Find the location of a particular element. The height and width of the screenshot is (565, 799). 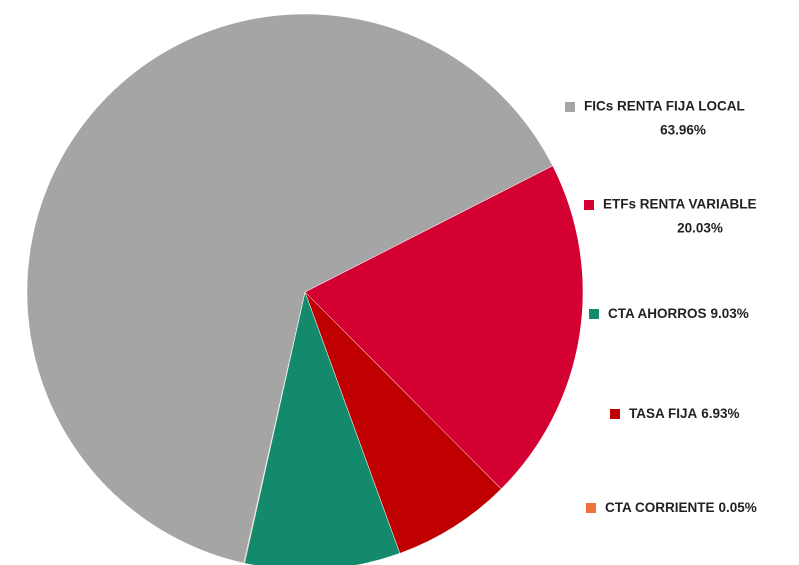

legend-value: 9.03% is located at coordinates (730, 313).